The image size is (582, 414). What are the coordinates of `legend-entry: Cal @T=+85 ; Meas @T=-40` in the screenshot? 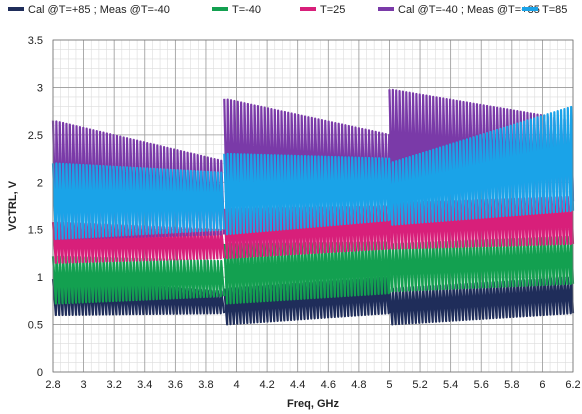 It's located at (89, 10).